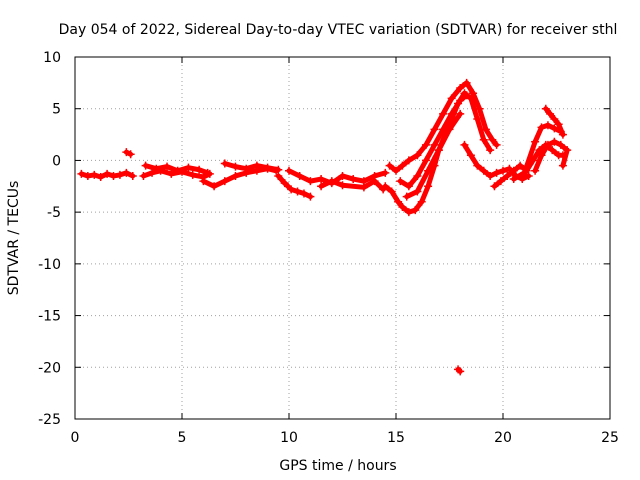 The image size is (640, 480). I want to click on y-axis-label: SDTVAR / TECUs, so click(14, 238).